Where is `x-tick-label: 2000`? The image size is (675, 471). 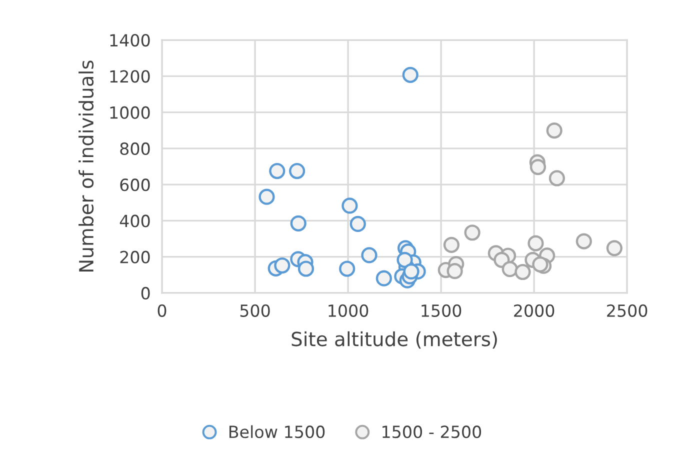 x-tick-label: 2000 is located at coordinates (534, 310).